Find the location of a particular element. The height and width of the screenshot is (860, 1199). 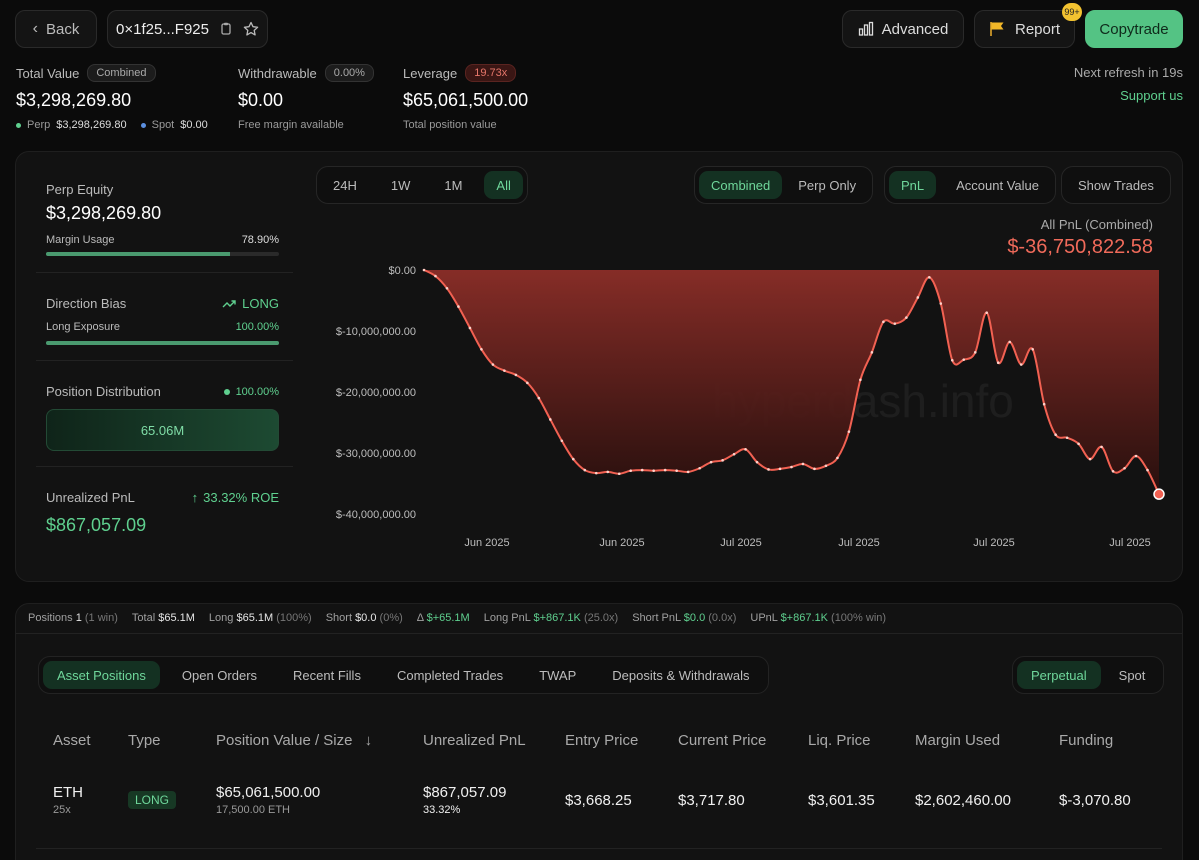

perp-equity-label: Perp Equity is located at coordinates (80, 189).